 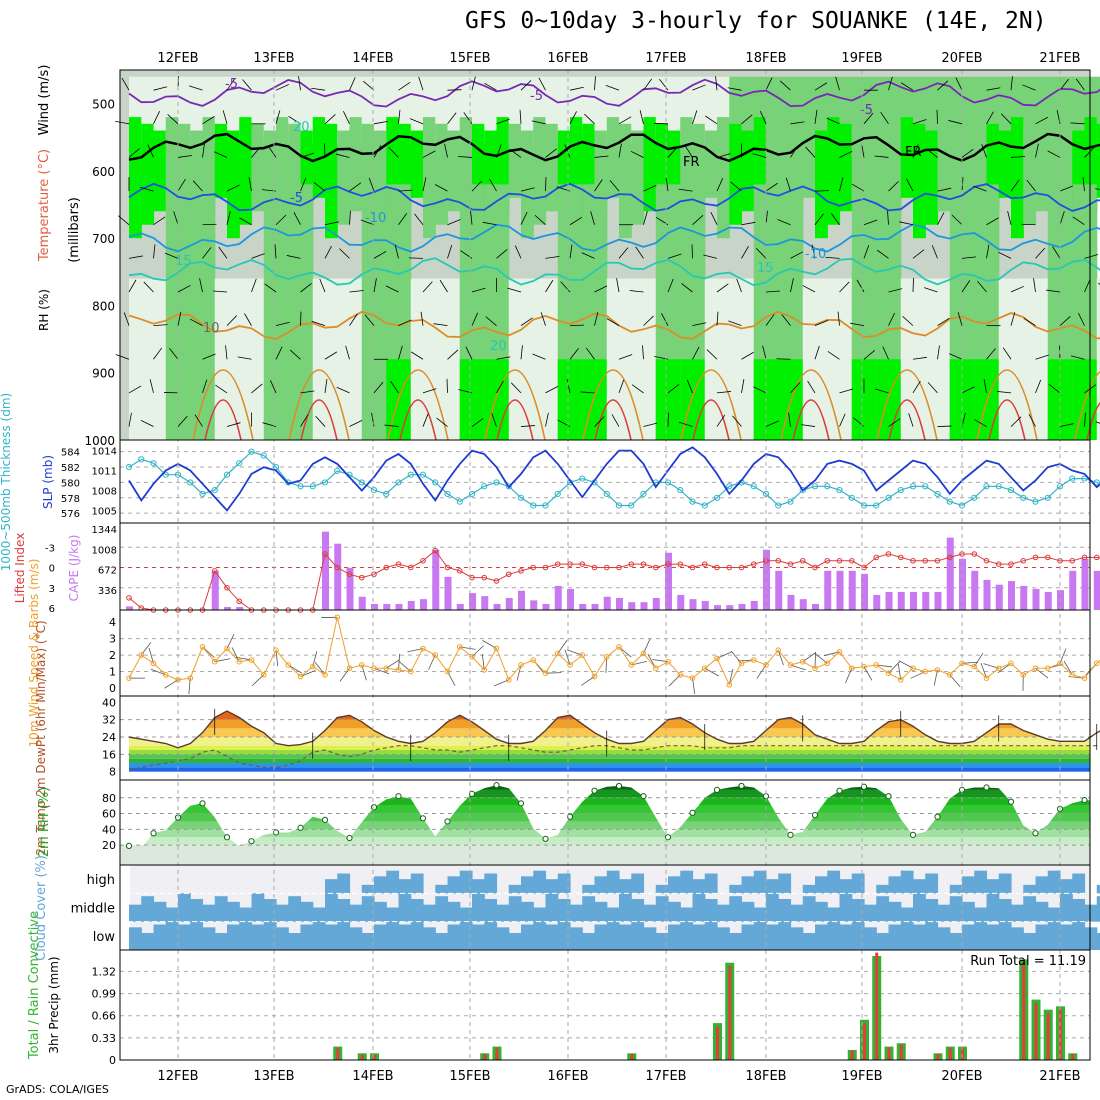 I want to click on wind-speed-point, so click(x=692, y=678).